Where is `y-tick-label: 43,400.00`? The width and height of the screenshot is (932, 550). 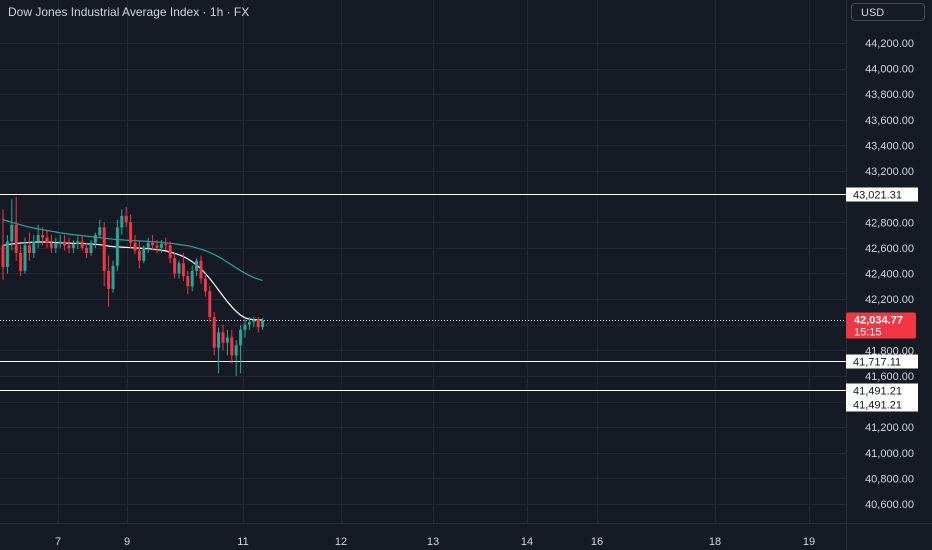 y-tick-label: 43,400.00 is located at coordinates (889, 146).